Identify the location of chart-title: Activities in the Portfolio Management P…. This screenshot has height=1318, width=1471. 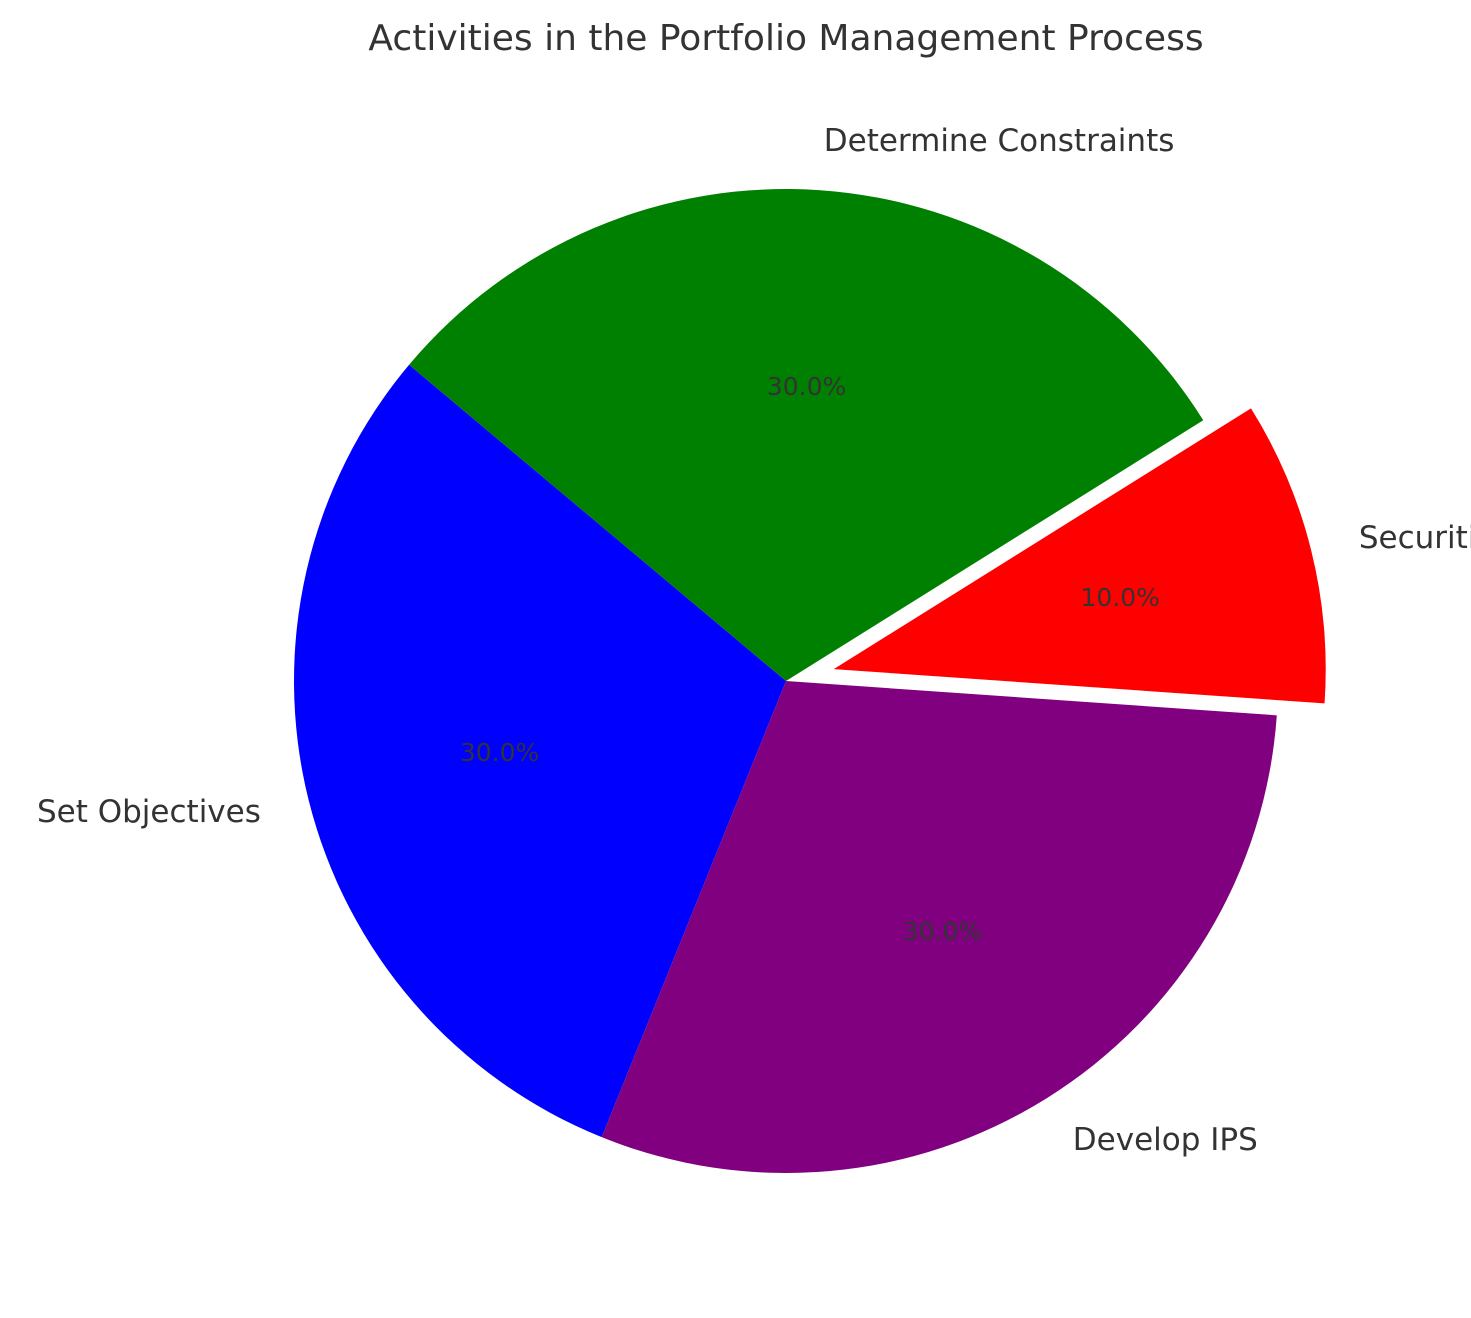
(785, 38).